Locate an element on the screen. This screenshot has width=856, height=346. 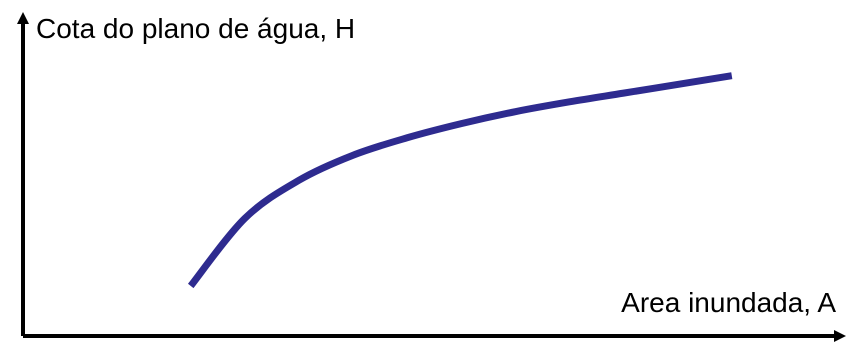
x-axis-title: Area inundada, A is located at coordinates (728, 302).